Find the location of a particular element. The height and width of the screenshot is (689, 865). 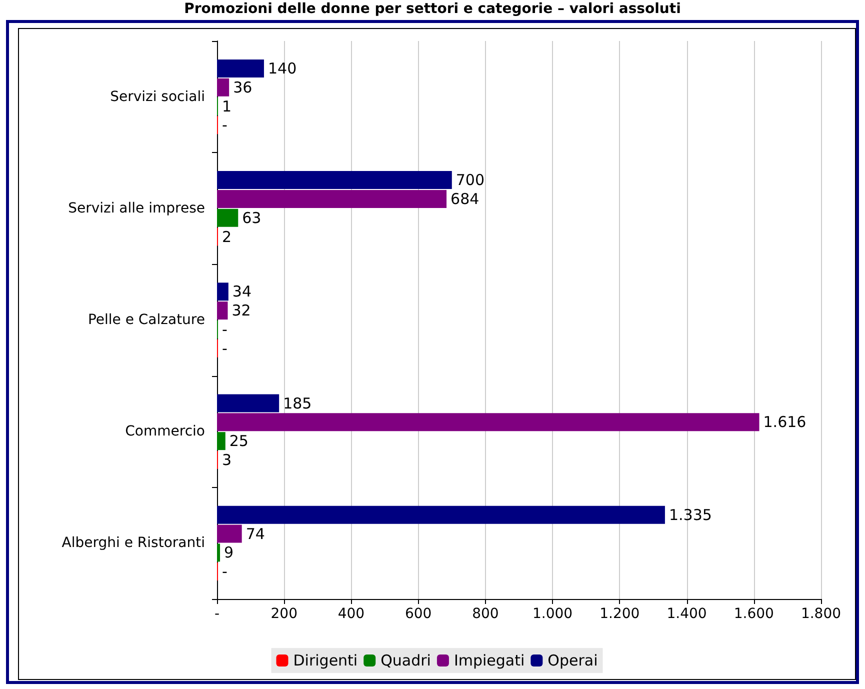

x-tick-label: 1.800 is located at coordinates (821, 614).